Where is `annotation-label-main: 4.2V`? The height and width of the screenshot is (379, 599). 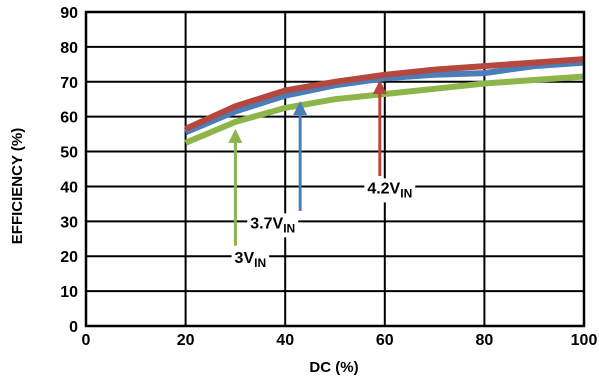 annotation-label-main: 4.2V is located at coordinates (383, 188).